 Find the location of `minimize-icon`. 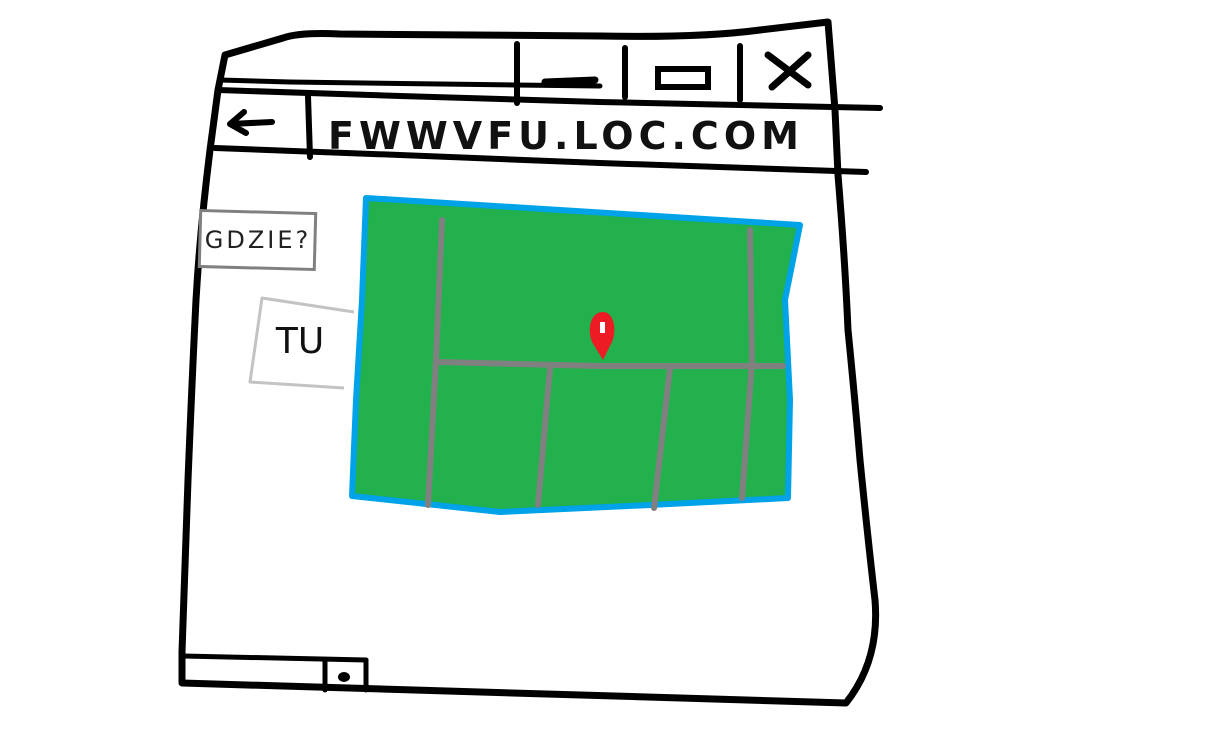

minimize-icon is located at coordinates (570, 81).